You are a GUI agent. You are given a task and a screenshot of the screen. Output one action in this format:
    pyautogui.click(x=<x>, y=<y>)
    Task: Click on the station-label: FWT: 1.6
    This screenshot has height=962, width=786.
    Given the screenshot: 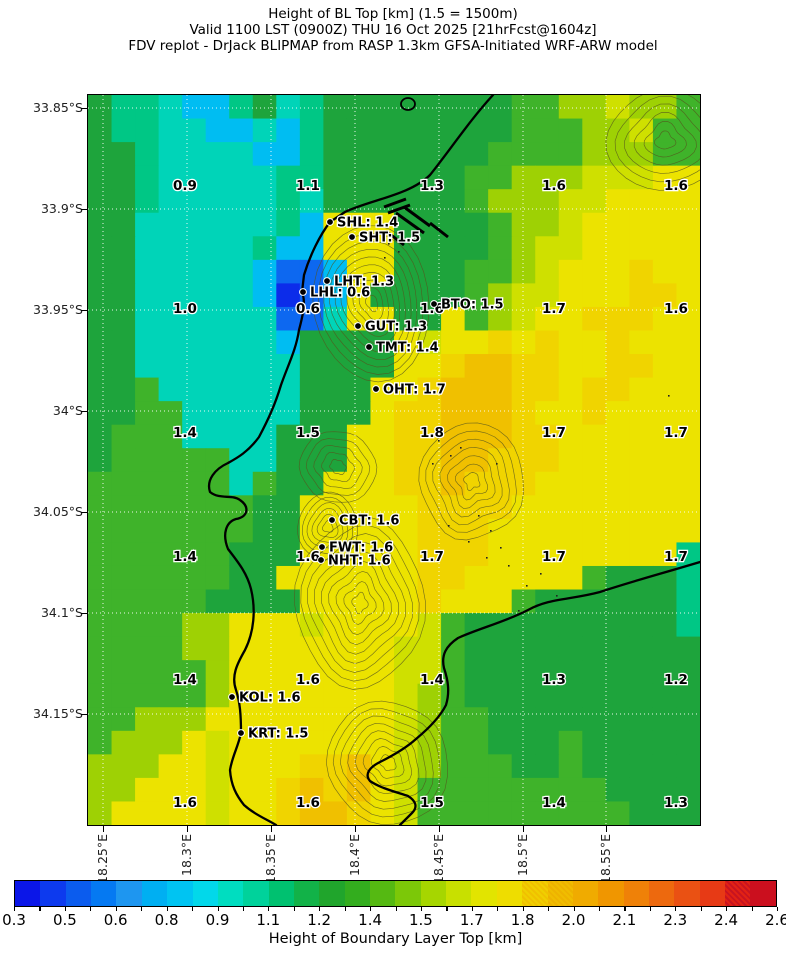 What is the action you would take?
    pyautogui.click(x=361, y=548)
    